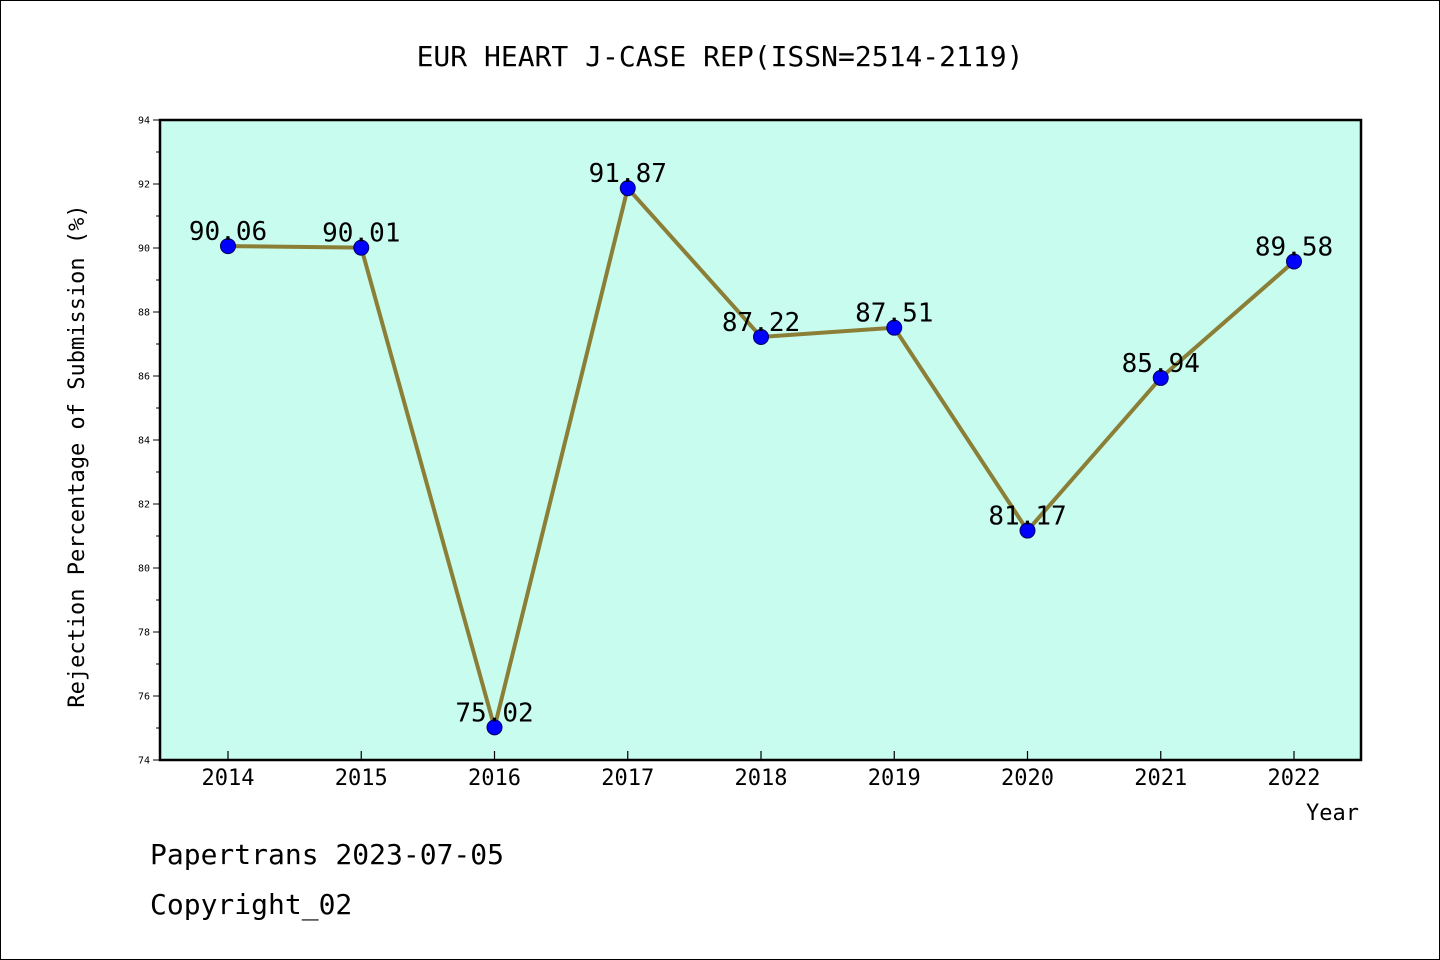 This screenshot has width=1440, height=960. What do you see at coordinates (144, 505) in the screenshot?
I see `y-tick-label: 82` at bounding box center [144, 505].